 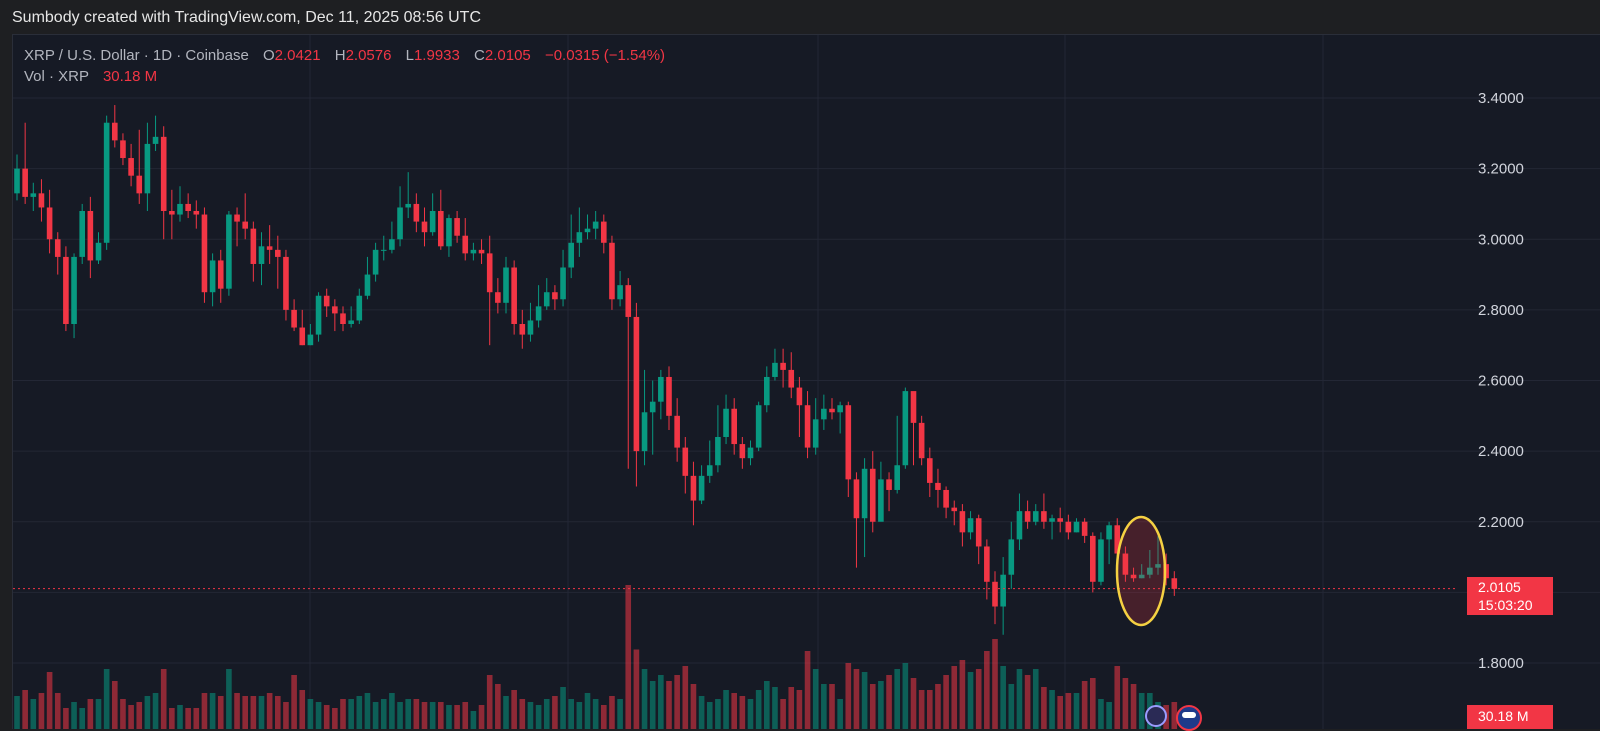 I want to click on volume-label: Vol · XRP, so click(x=56, y=76).